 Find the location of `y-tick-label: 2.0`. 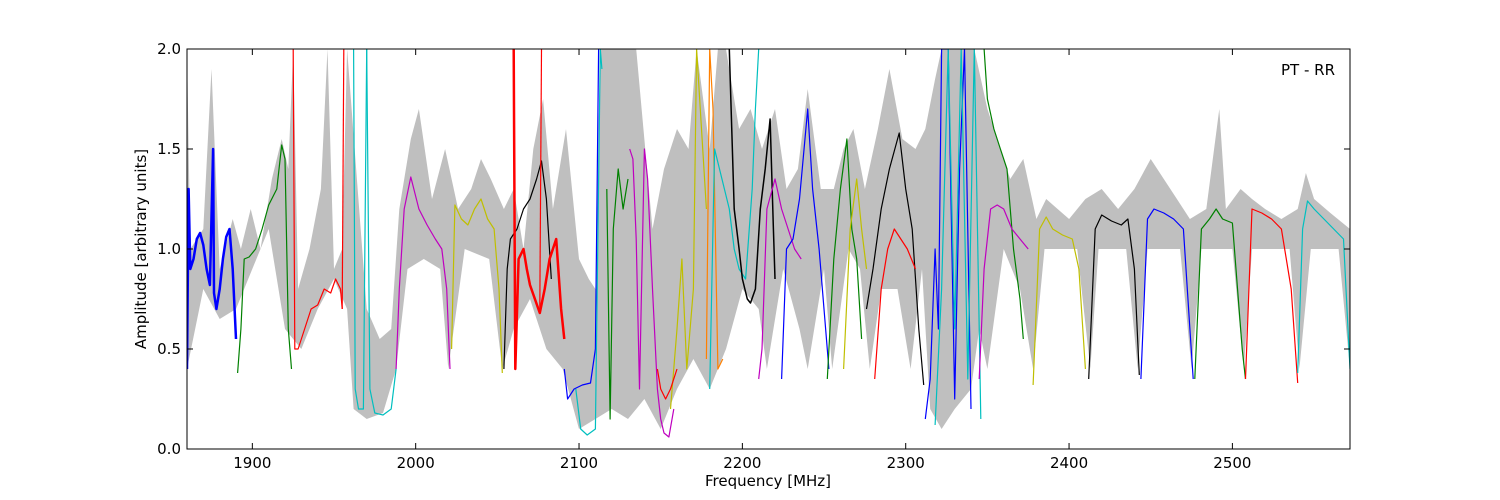

y-tick-label: 2.0 is located at coordinates (169, 49).